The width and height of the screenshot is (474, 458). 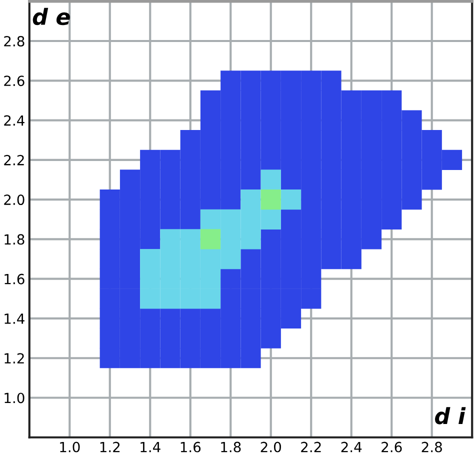 What do you see at coordinates (51, 17) in the screenshot?
I see `y-axis-title: d e` at bounding box center [51, 17].